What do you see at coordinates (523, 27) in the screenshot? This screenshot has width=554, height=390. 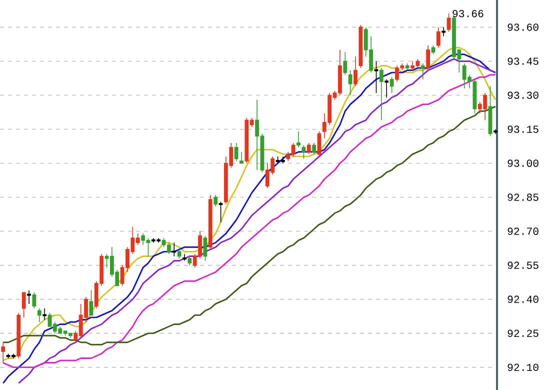 I see `y-tick-label: 93.60` at bounding box center [523, 27].